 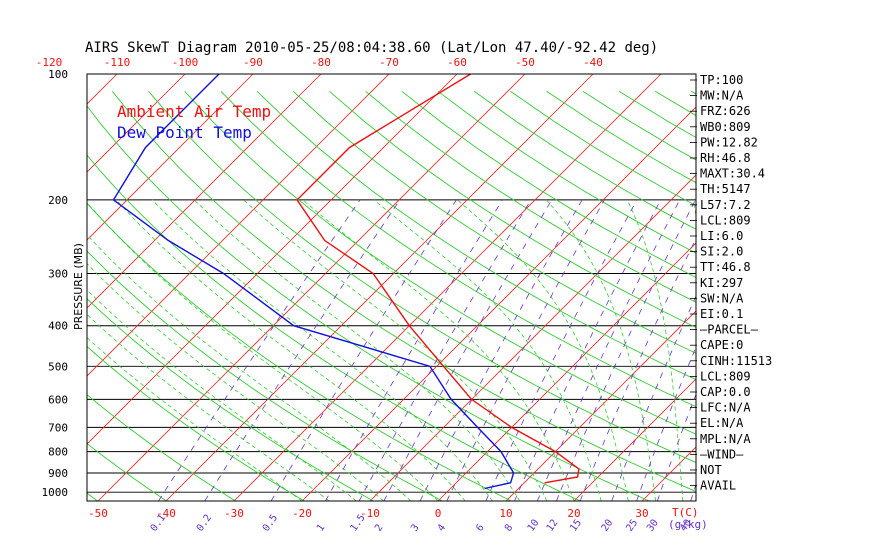 I want to click on mixing-ratio-tick-label: 20, so click(x=608, y=526).